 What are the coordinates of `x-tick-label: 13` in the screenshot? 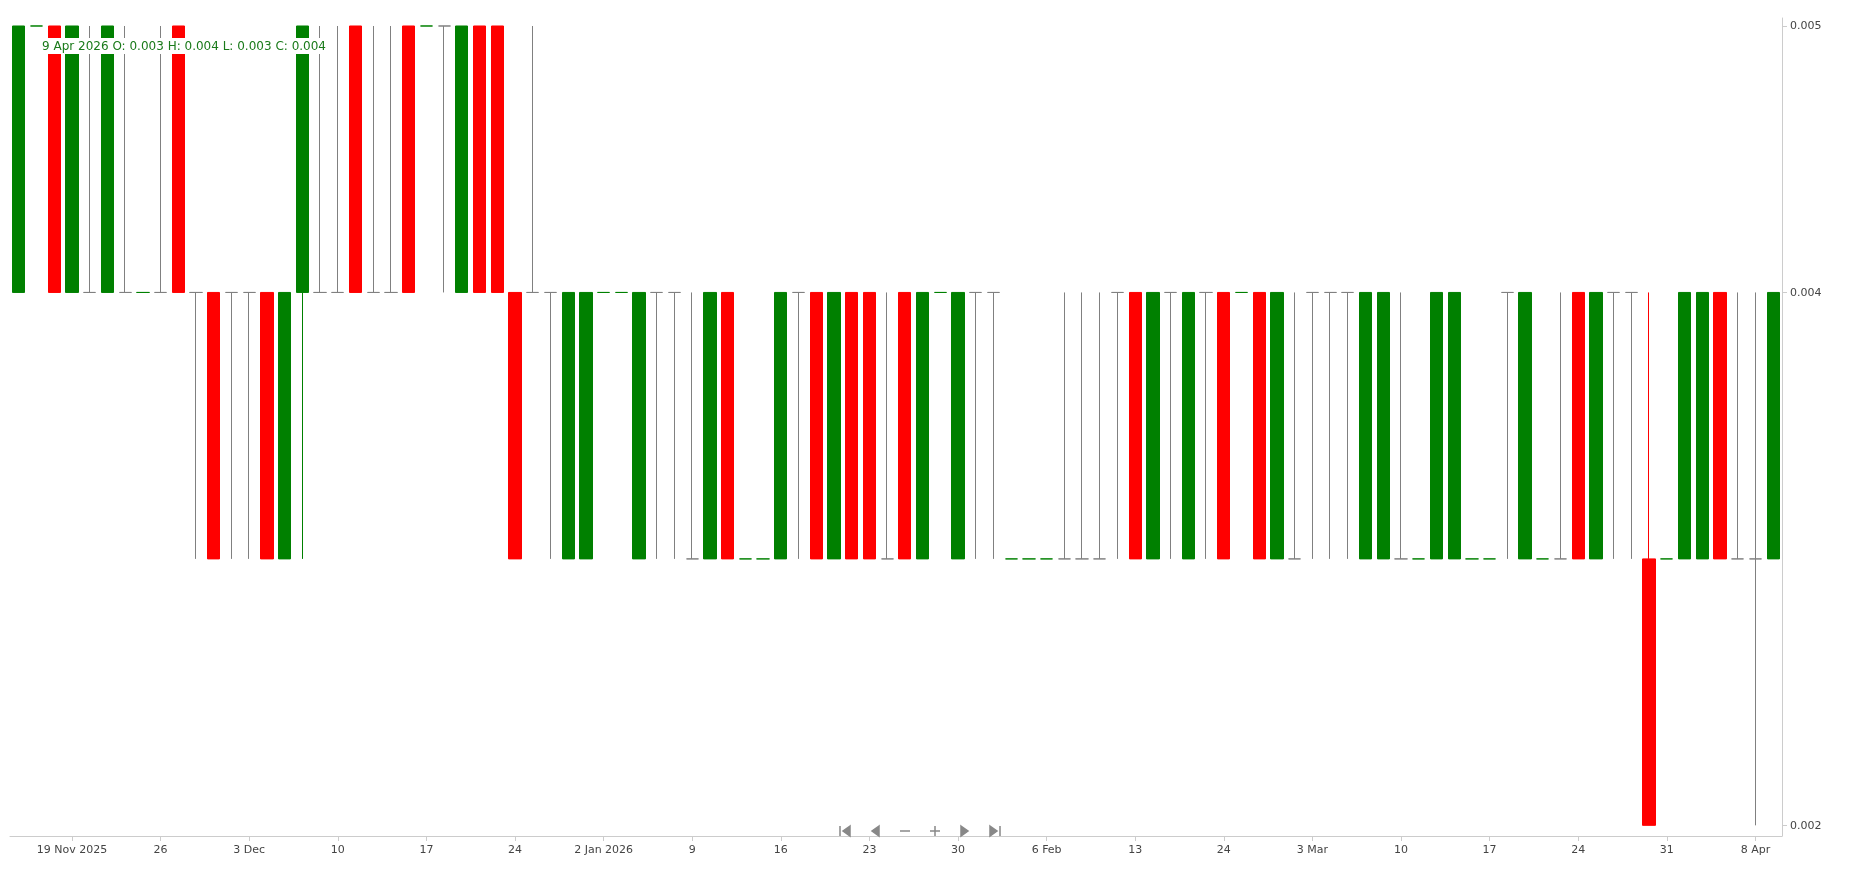 It's located at (1135, 849).